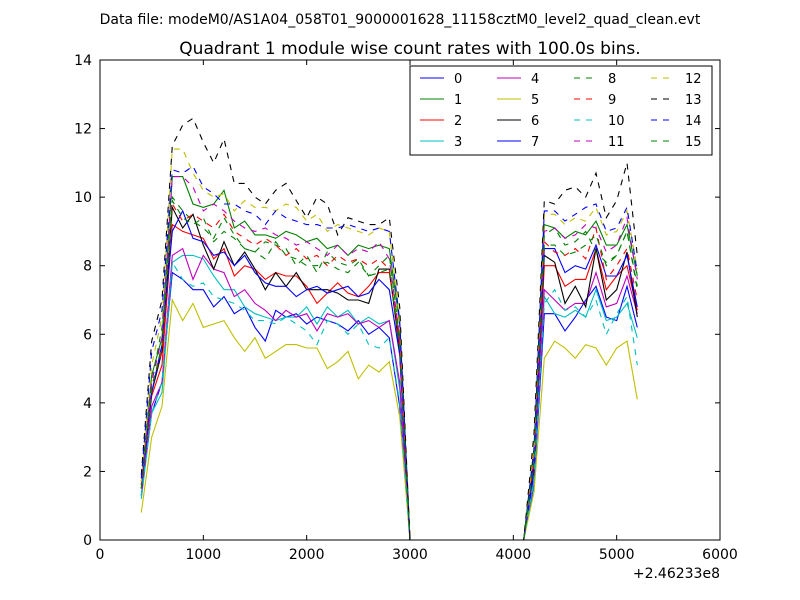  What do you see at coordinates (535, 142) in the screenshot?
I see `legend-label-7: 7` at bounding box center [535, 142].